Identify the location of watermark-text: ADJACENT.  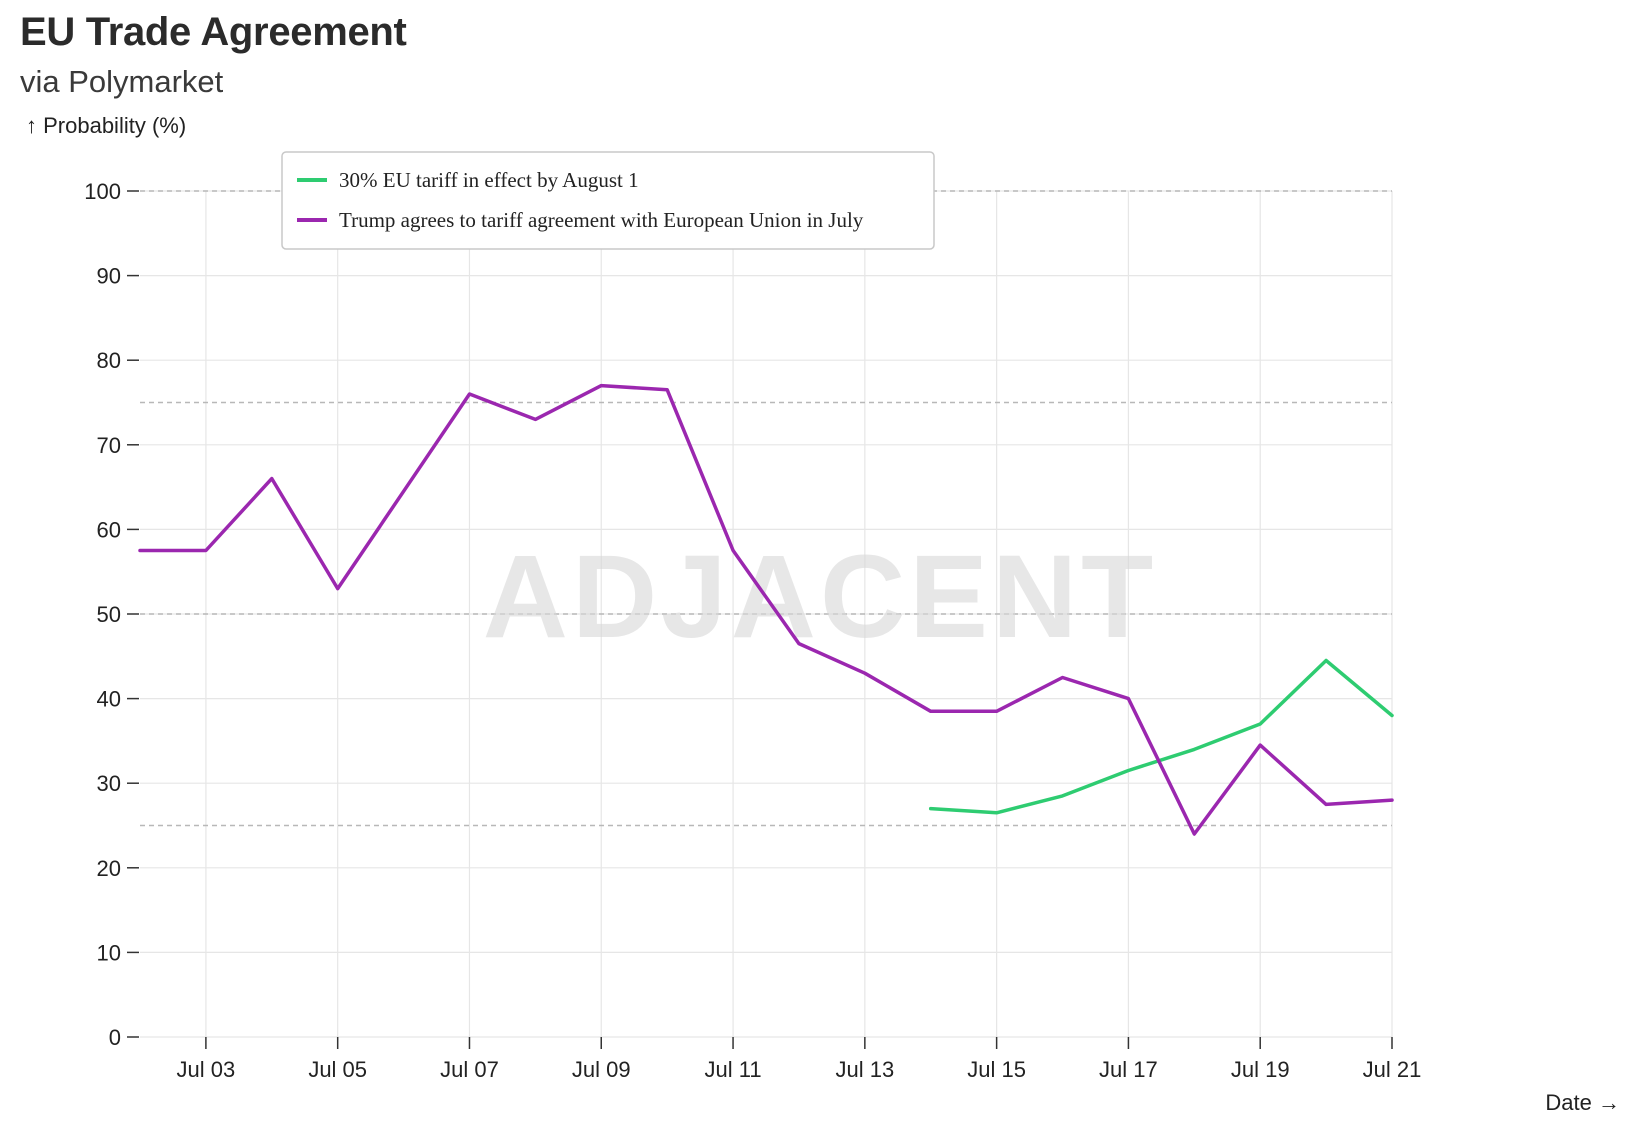
(820, 597).